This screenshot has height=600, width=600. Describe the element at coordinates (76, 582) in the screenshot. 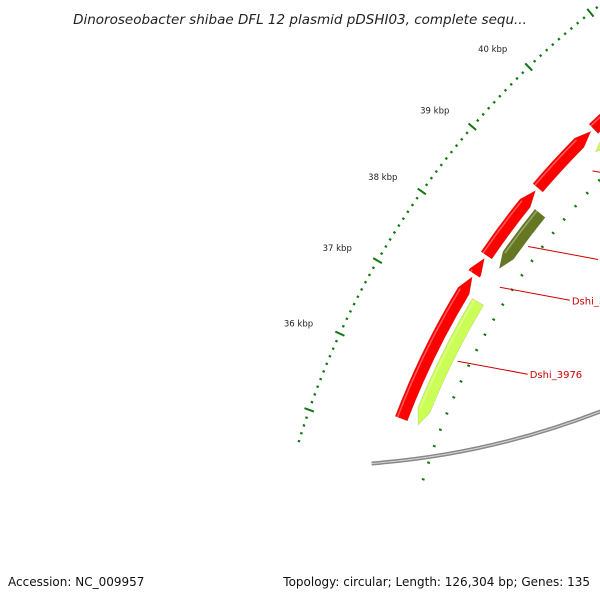

I see `accession-text: Accession: NC_009957` at that location.